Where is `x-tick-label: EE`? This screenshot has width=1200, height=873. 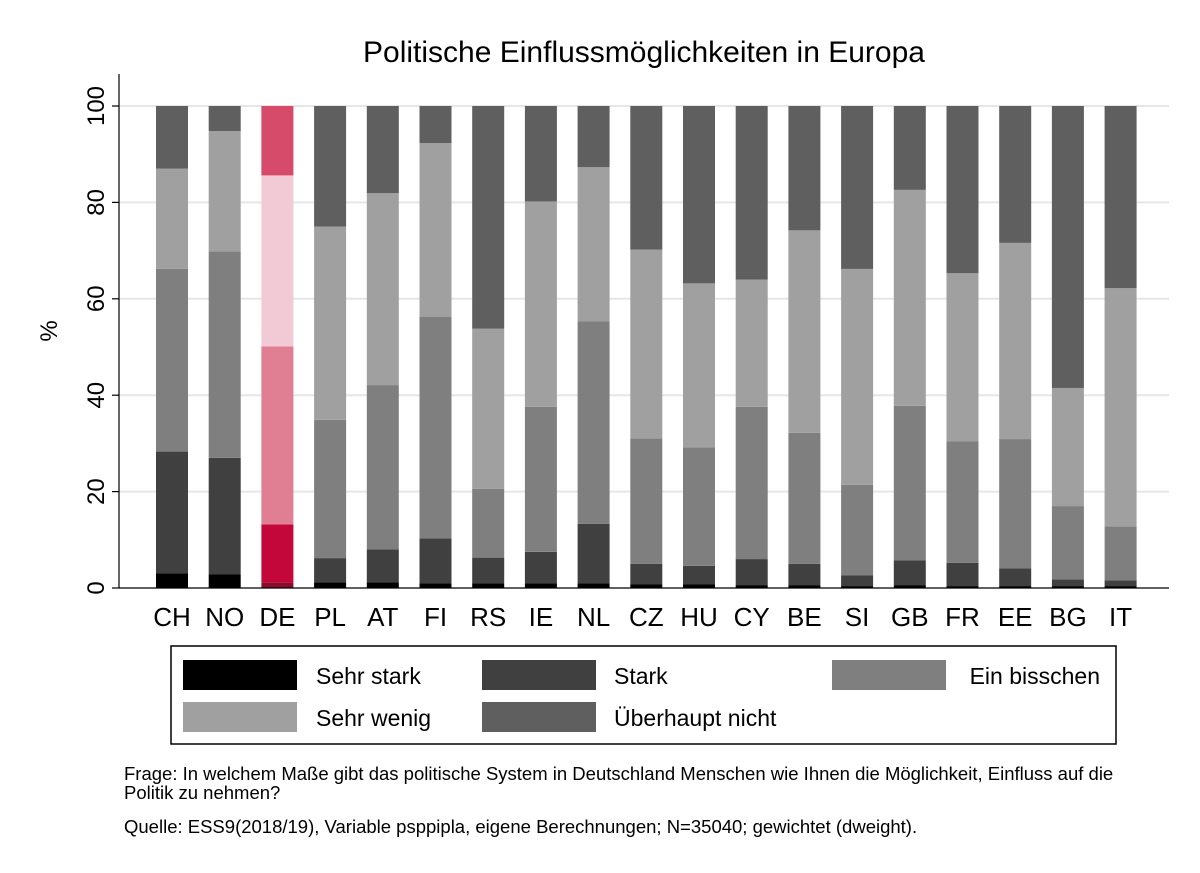
x-tick-label: EE is located at coordinates (1015, 617).